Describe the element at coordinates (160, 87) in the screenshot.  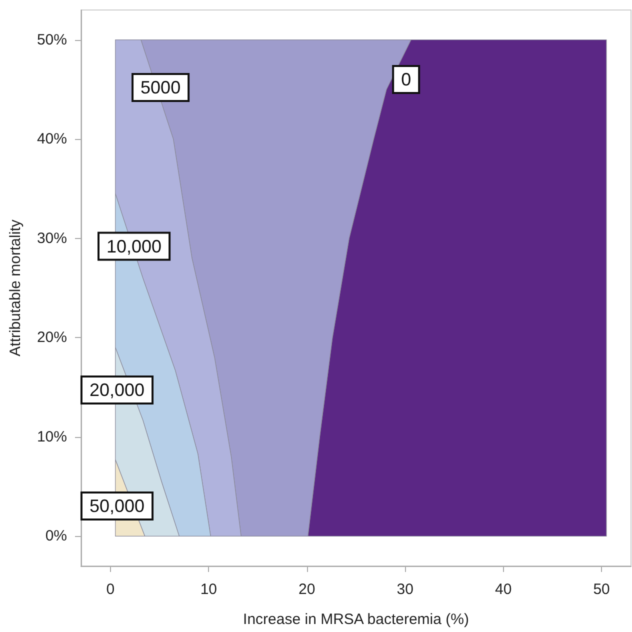
I see `annotation: 5000` at that location.